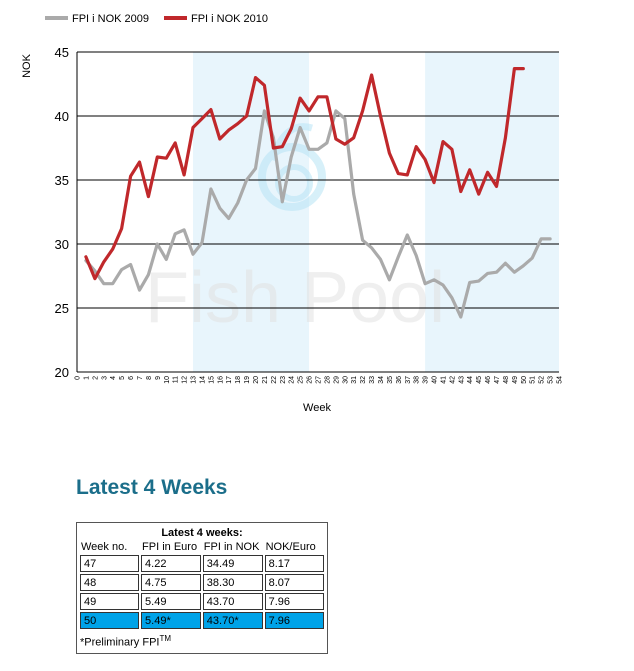 Image resolution: width=634 pixels, height=671 pixels. Describe the element at coordinates (560, 380) in the screenshot. I see `x-tick-label: 54` at that location.